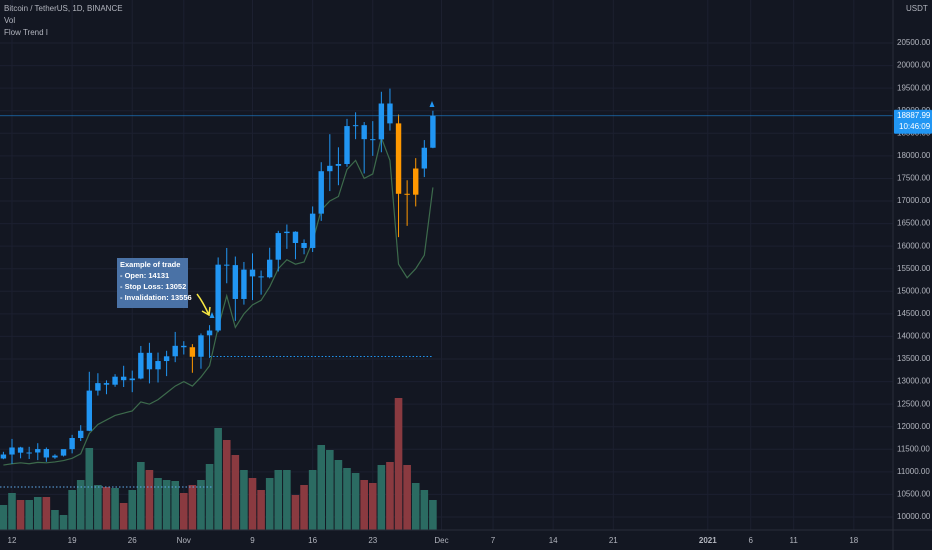 This screenshot has width=932, height=550. I want to click on indicator-label: Vol, so click(9, 20).